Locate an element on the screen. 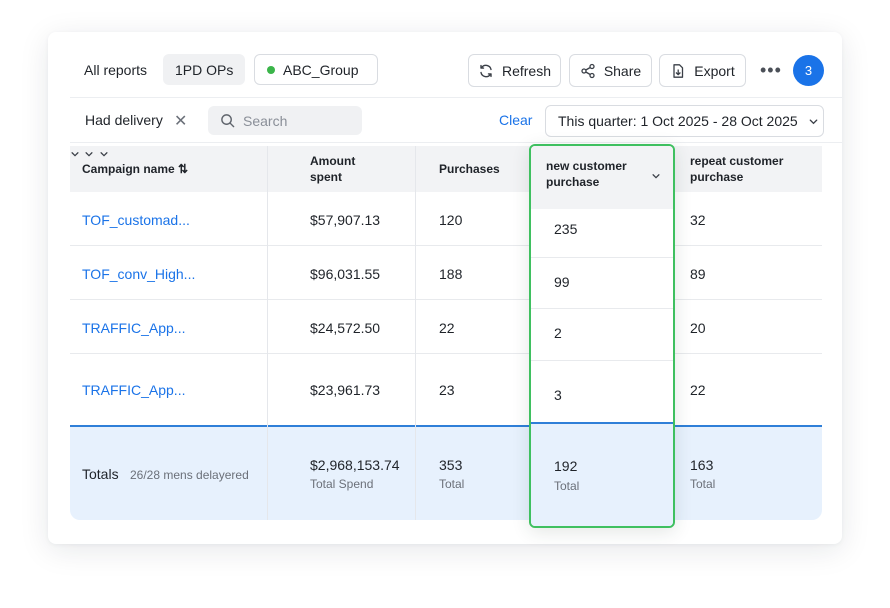  group-selector: ABC_Group is located at coordinates (316, 69).